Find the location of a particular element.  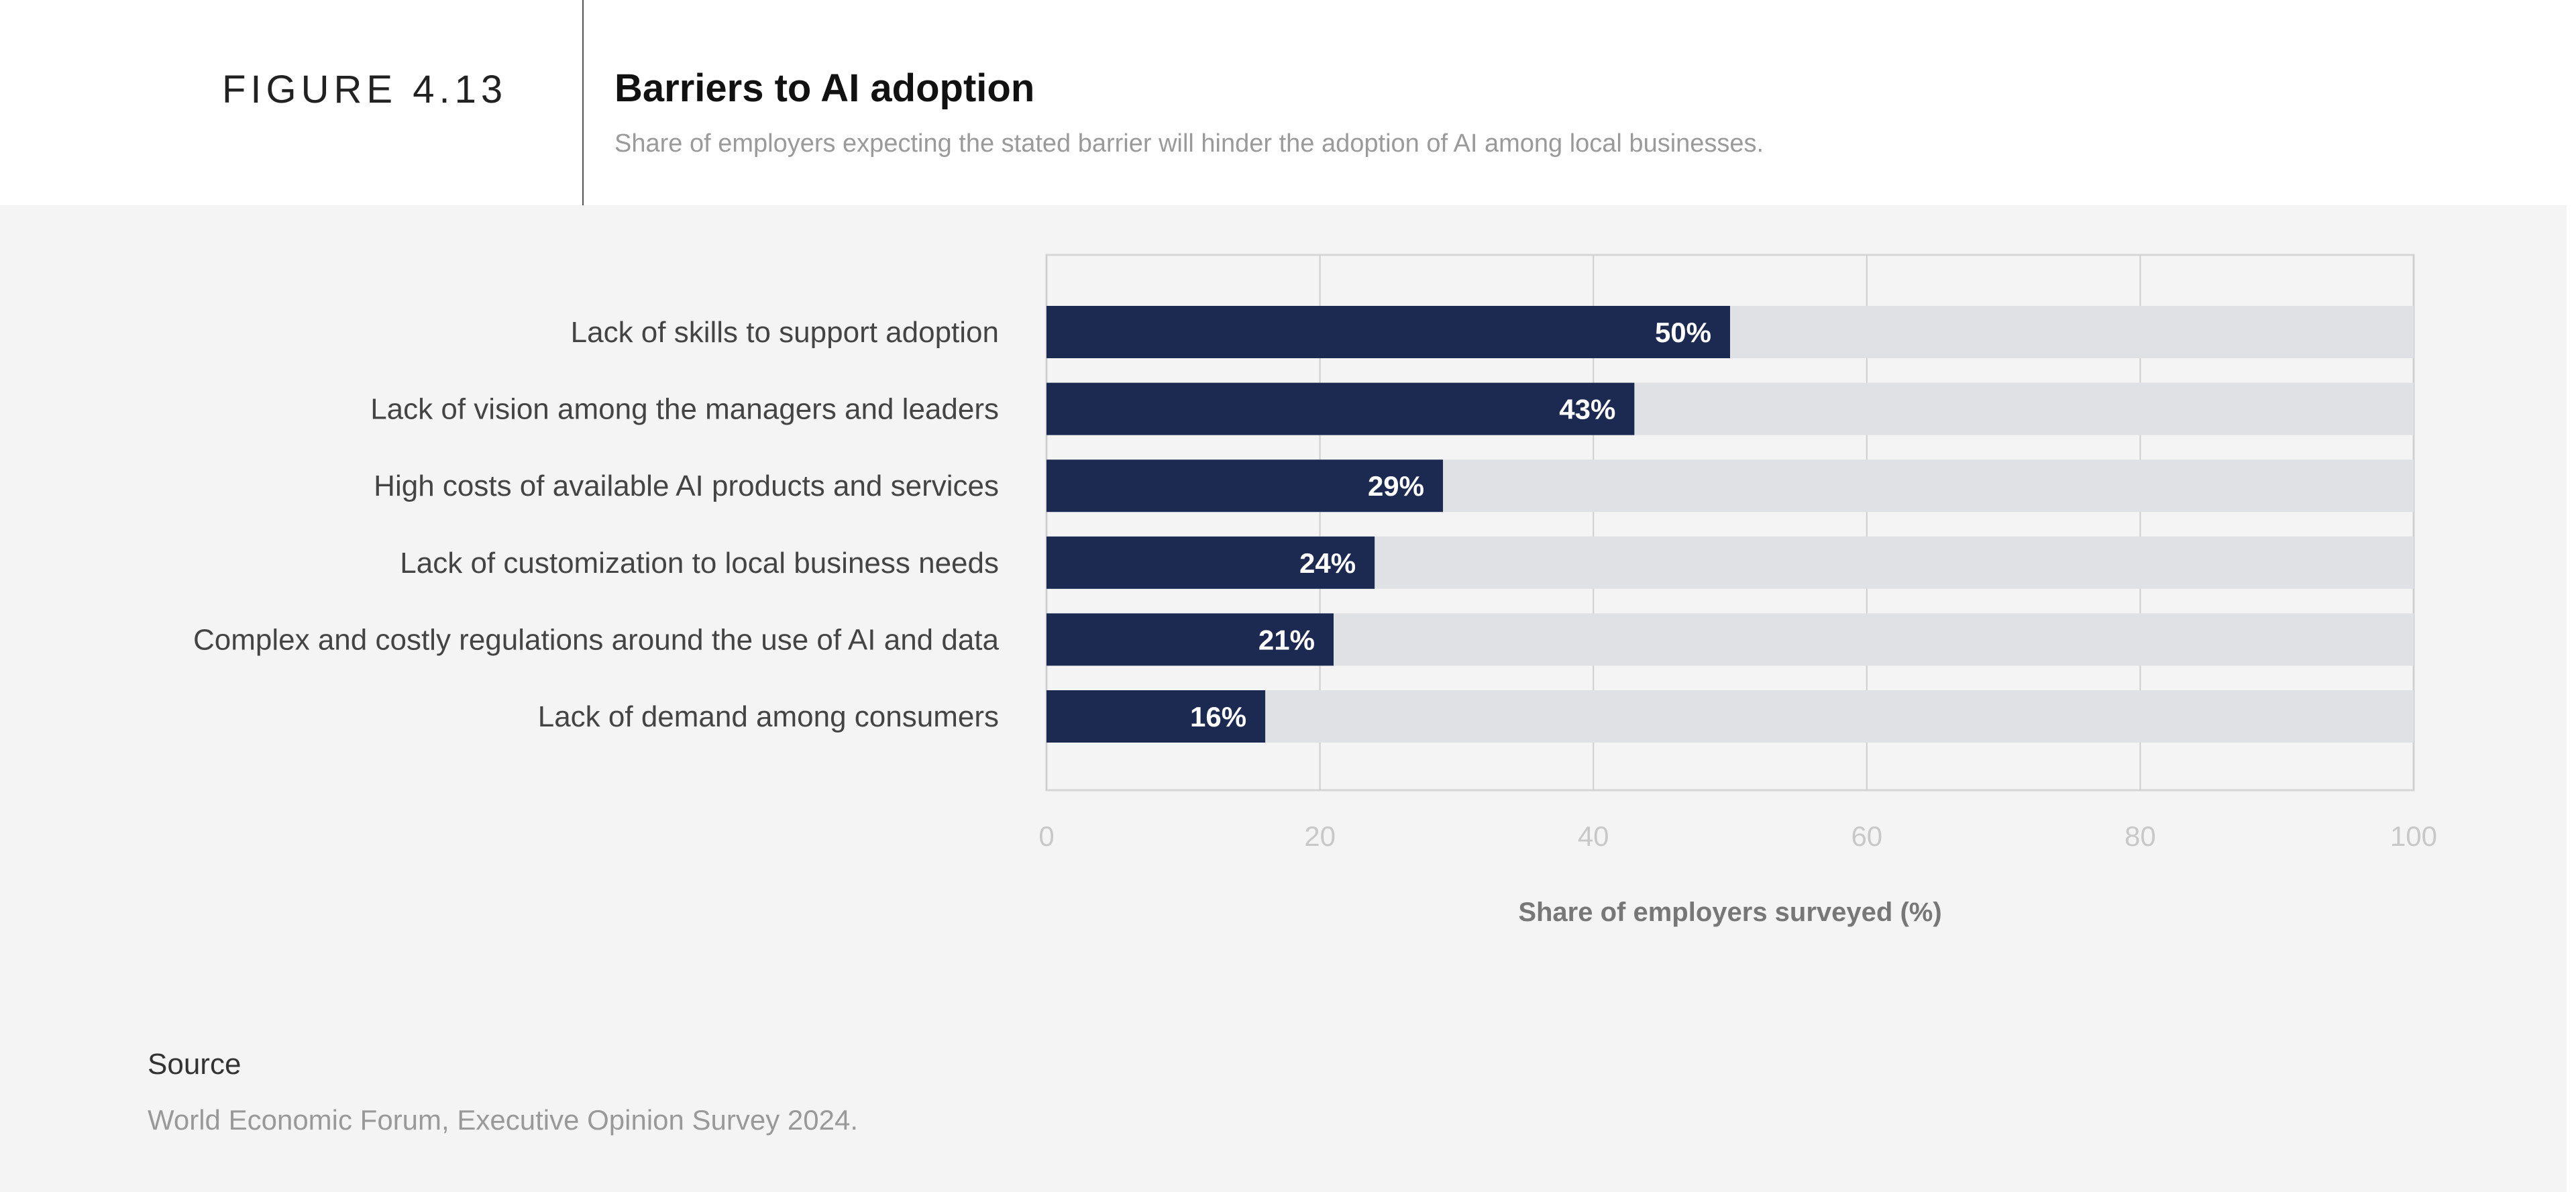

data-label: 24% is located at coordinates (1327, 563).